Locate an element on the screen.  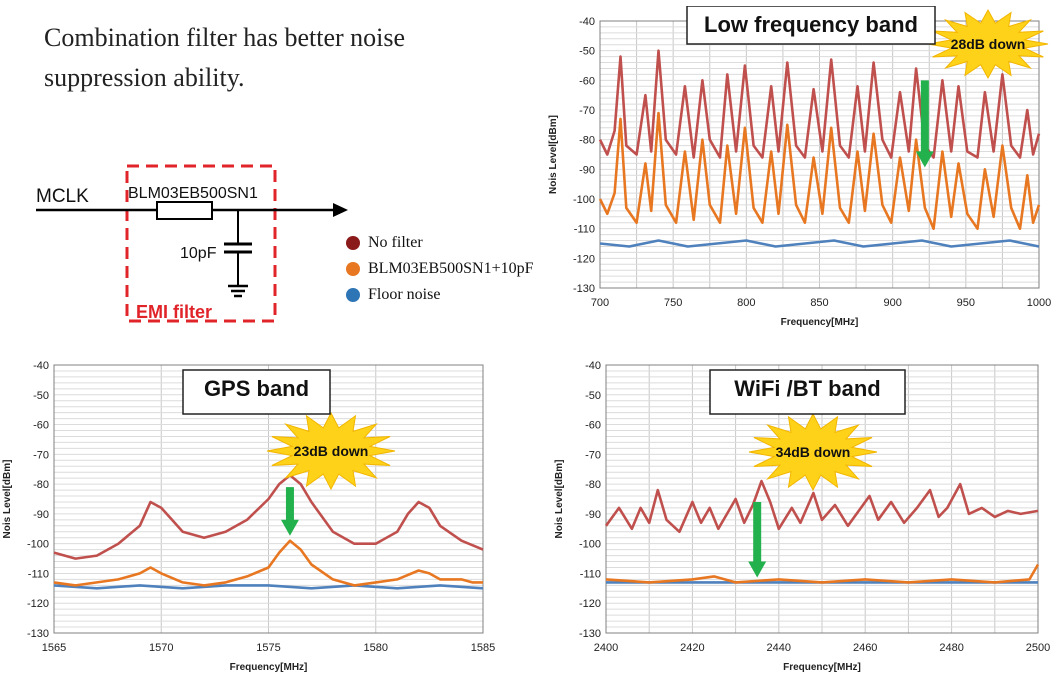
annotation-label: 28dB down is located at coordinates (988, 44).